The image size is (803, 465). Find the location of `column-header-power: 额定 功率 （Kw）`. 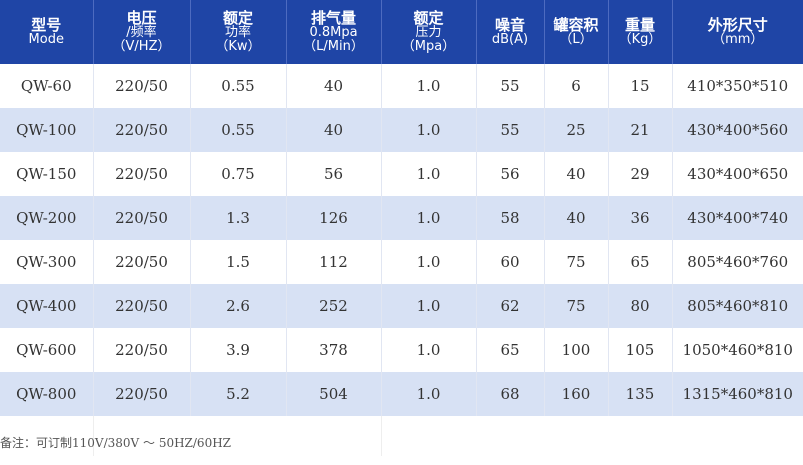

column-header-power: 额定 功率 （Kw） is located at coordinates (238, 32).